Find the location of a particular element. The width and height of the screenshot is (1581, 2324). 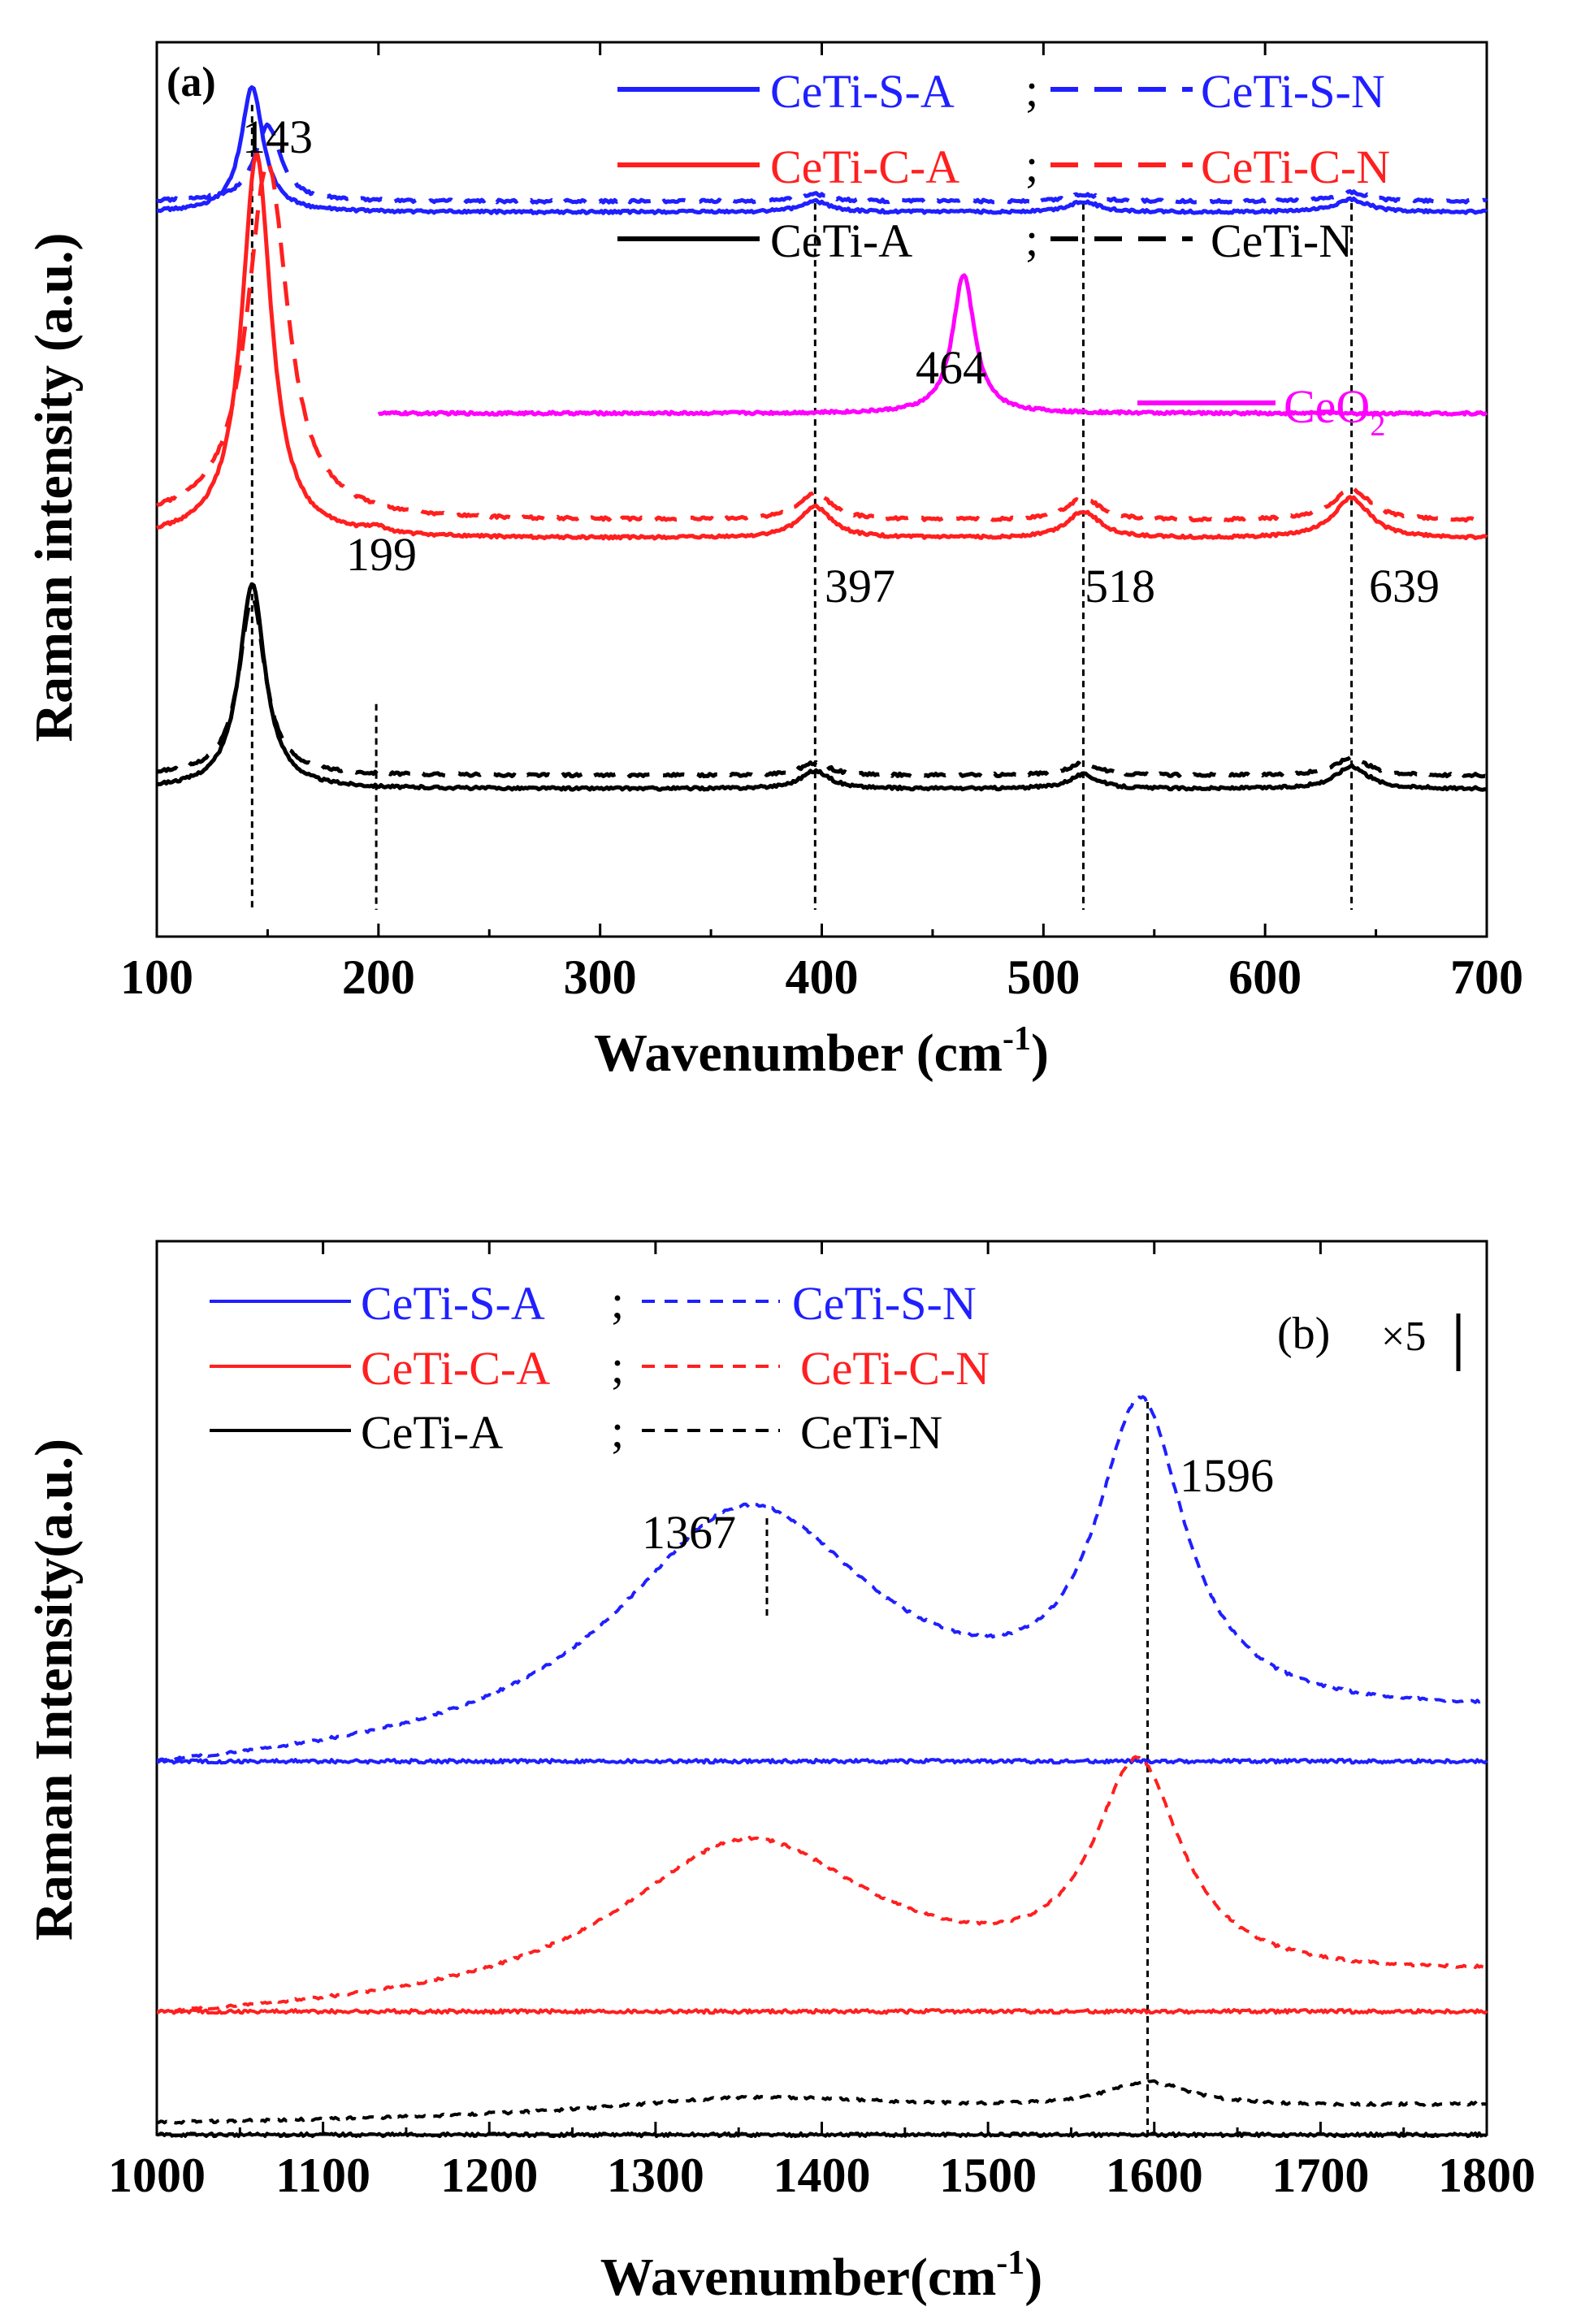

peak-label-397: 397 is located at coordinates (860, 586).